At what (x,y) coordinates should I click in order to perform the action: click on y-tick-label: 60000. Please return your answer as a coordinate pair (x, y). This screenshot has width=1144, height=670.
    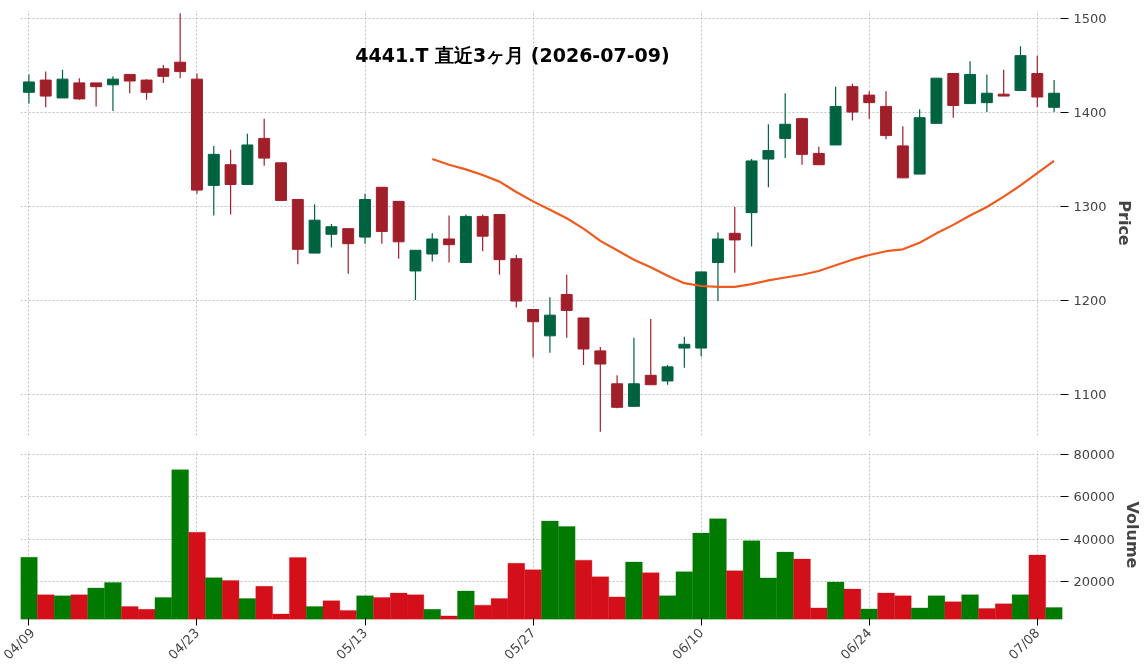
    Looking at the image, I should click on (1094, 497).